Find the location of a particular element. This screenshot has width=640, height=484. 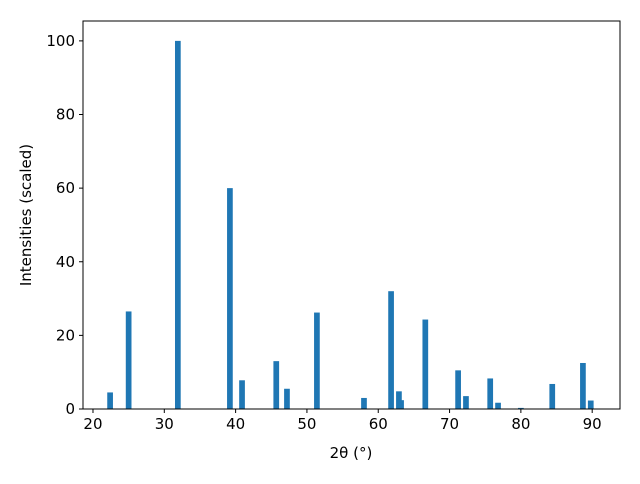

y-tick-label: 80 is located at coordinates (65, 115).